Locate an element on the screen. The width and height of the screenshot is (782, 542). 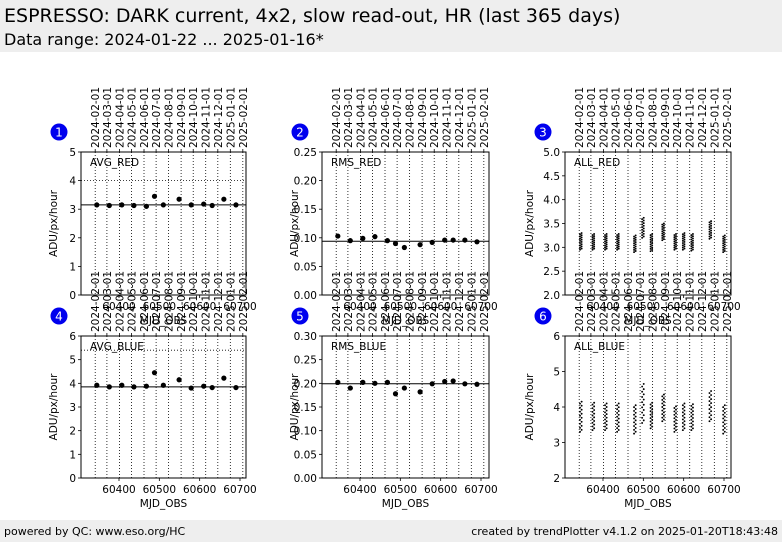
y-tick-label: 5 is located at coordinates (72, 361).